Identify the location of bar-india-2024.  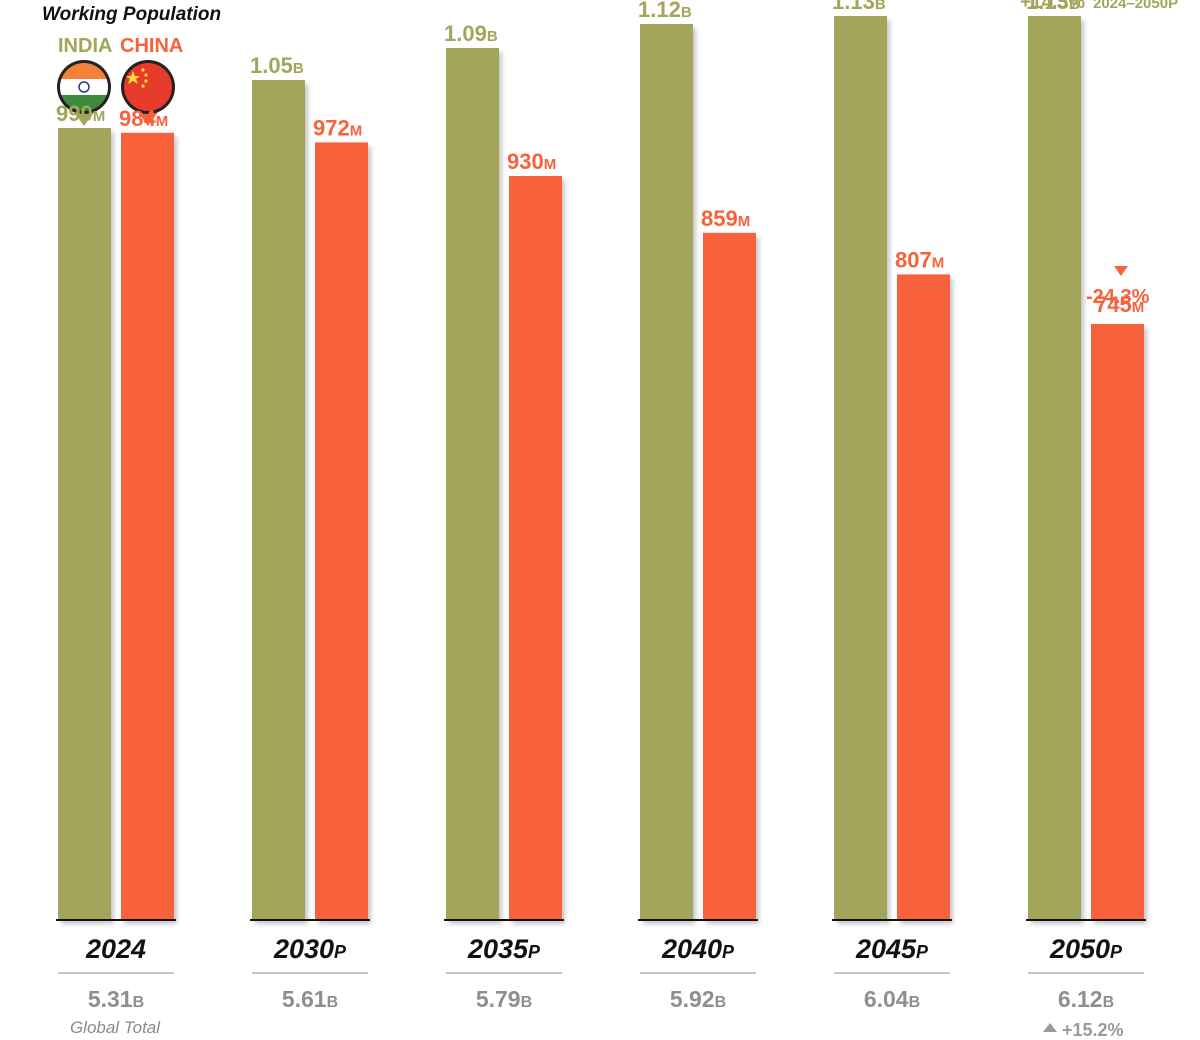
(84, 524).